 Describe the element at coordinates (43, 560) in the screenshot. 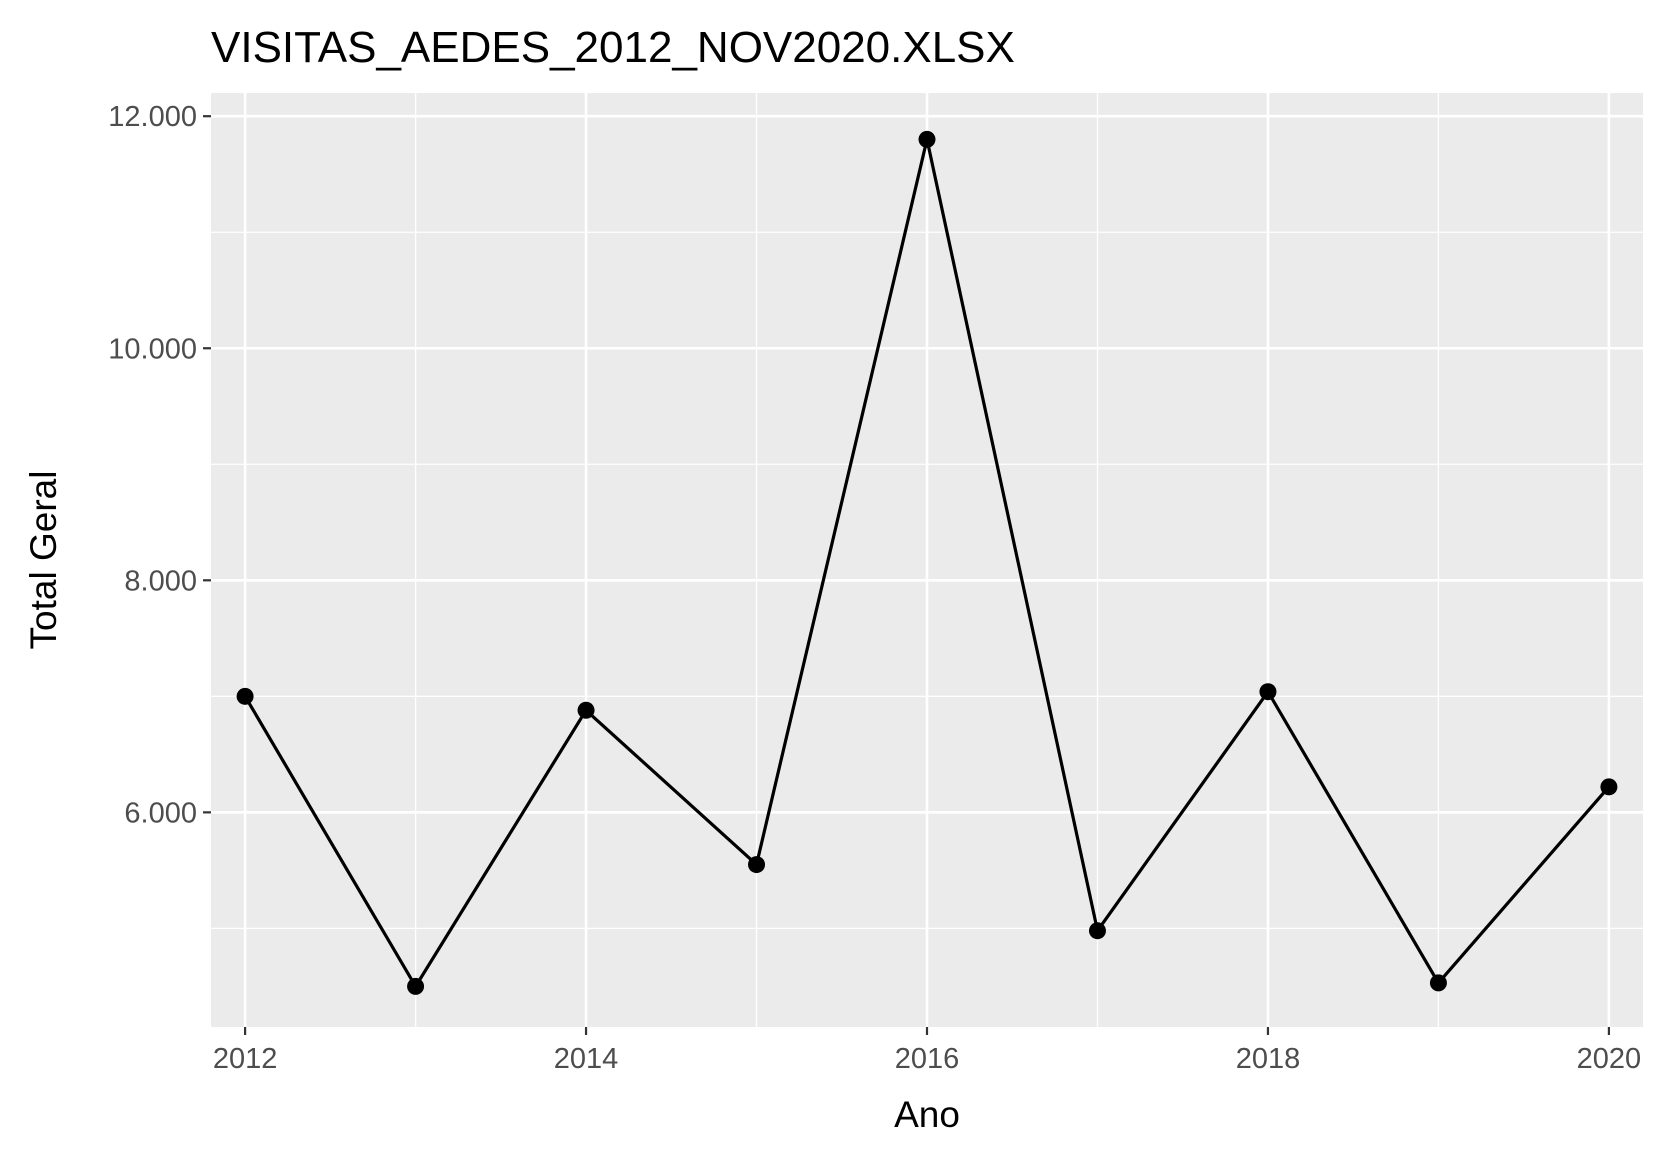

I see `y-axis-title: Total Geral` at that location.